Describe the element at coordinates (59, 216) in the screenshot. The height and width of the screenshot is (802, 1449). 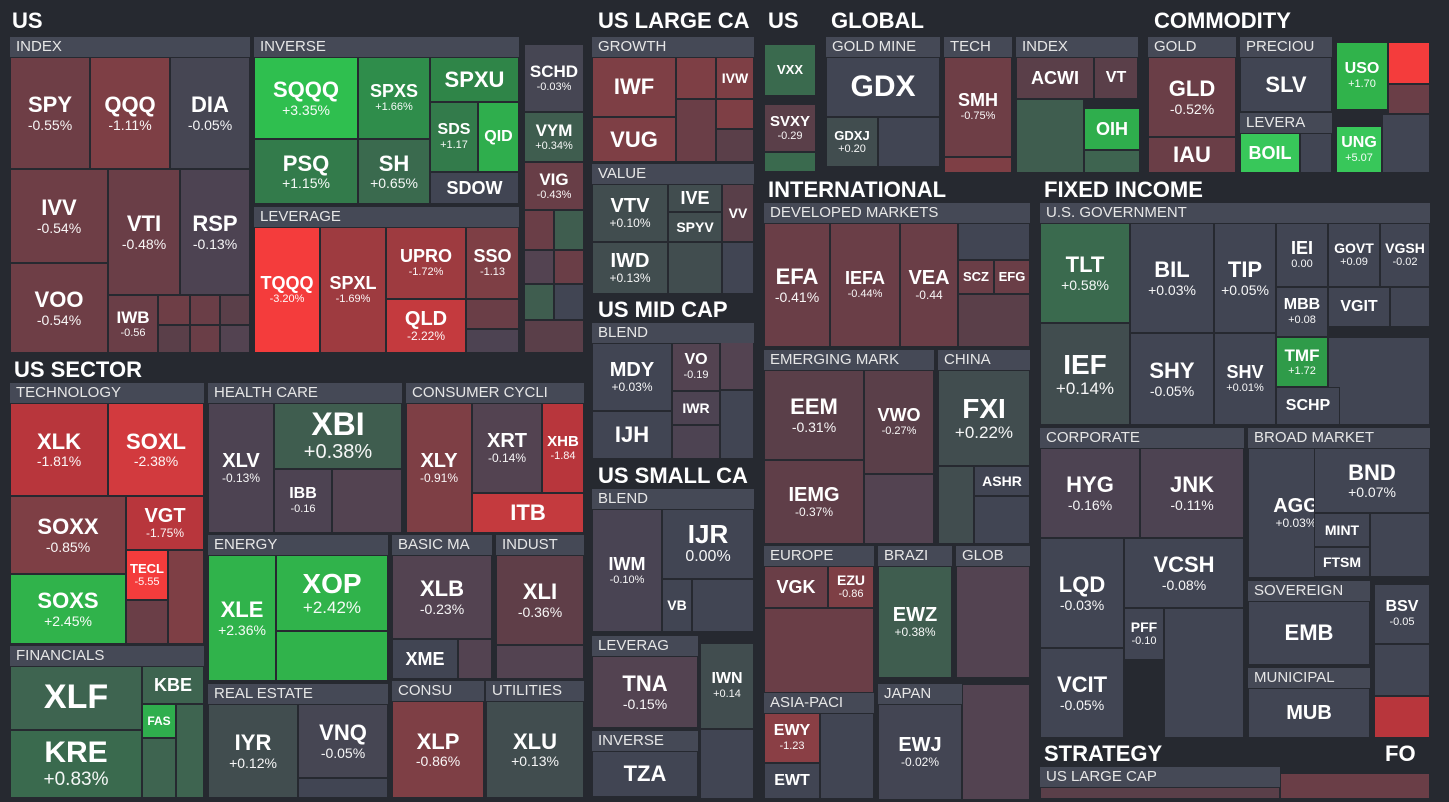
I see `etf-tile-ivv: IVV -0.54%` at that location.